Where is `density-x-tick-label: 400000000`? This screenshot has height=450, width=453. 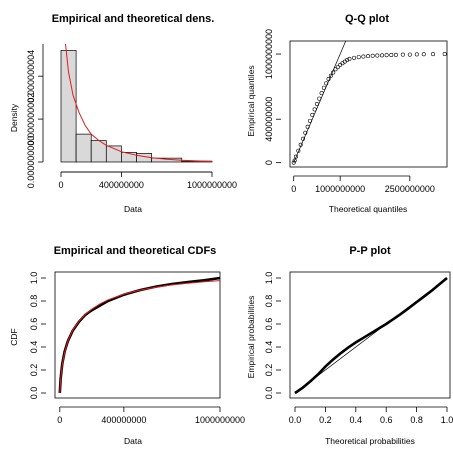
density-x-tick-label: 400000000 is located at coordinates (121, 185).